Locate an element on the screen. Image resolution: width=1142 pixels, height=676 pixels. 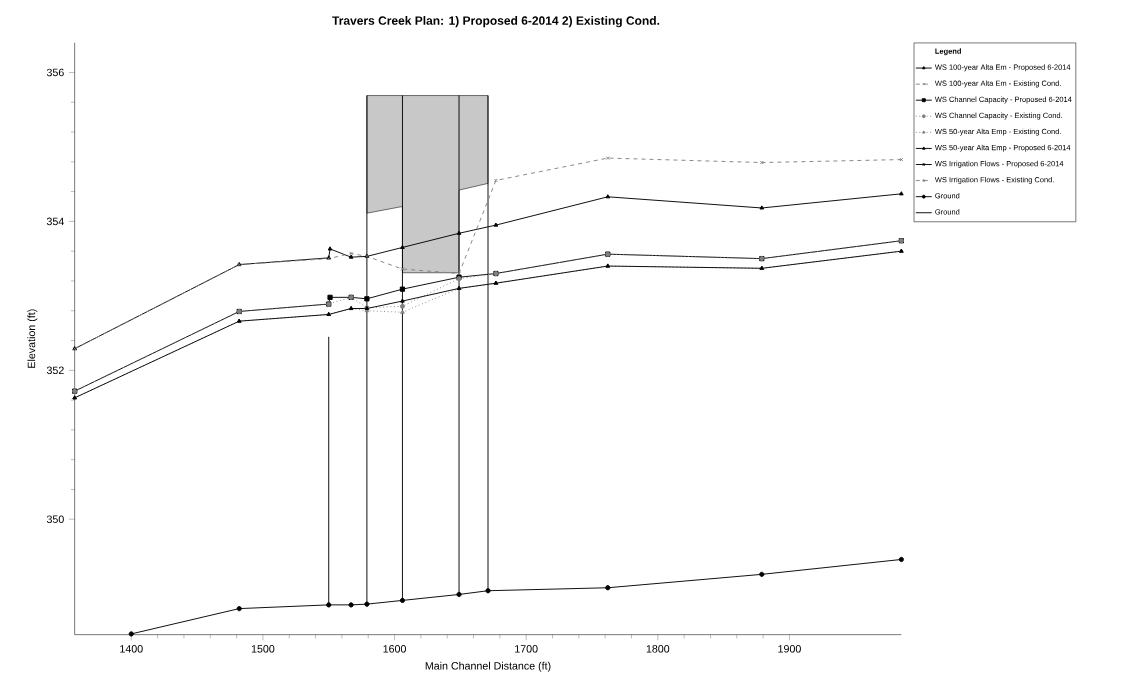
x-tick-label: 1800 is located at coordinates (658, 649).